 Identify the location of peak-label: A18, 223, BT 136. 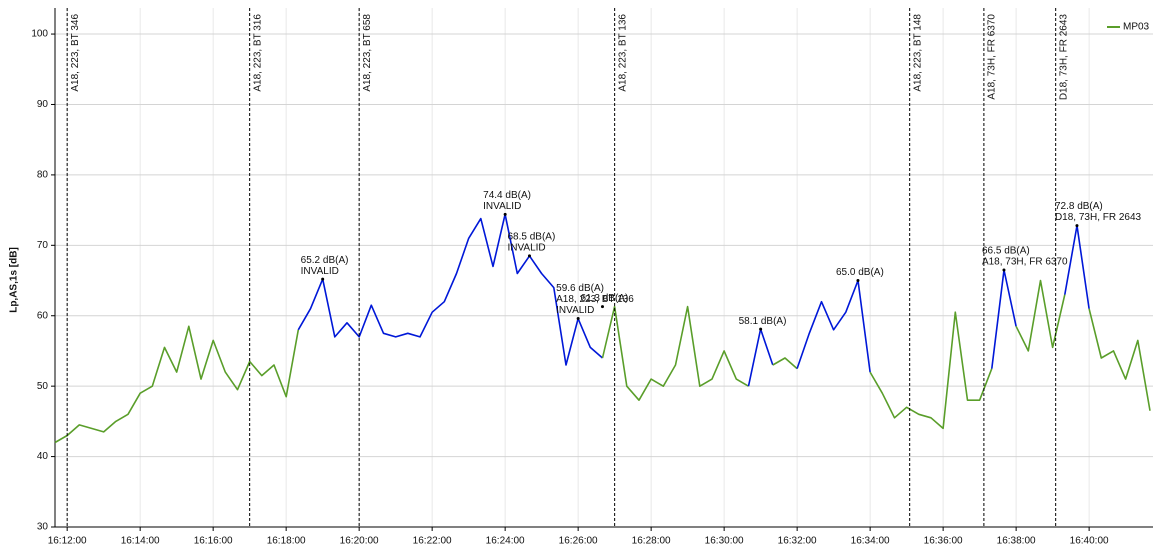
(595, 299).